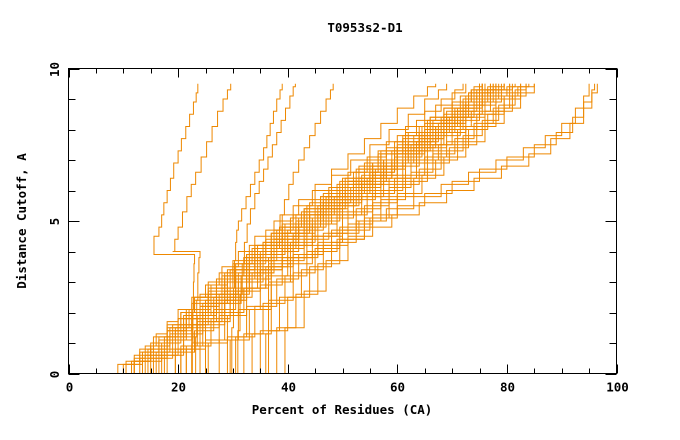 This screenshot has width=680, height=440. What do you see at coordinates (617, 387) in the screenshot?
I see `x-tick-label: 100` at bounding box center [617, 387].